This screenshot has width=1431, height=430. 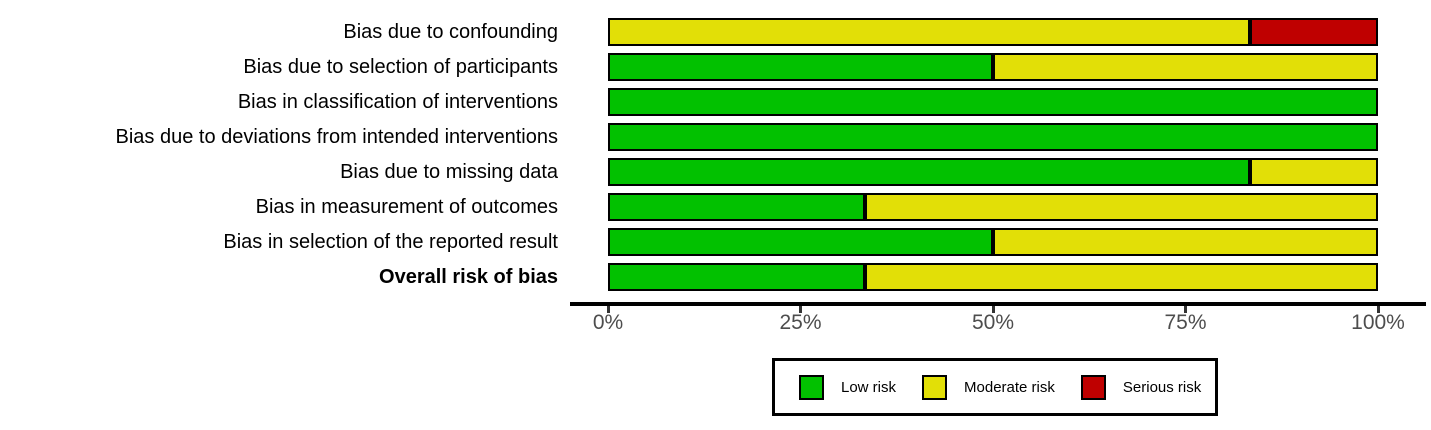 What do you see at coordinates (1185, 322) in the screenshot?
I see `x-axis-tick-label: 75%` at bounding box center [1185, 322].